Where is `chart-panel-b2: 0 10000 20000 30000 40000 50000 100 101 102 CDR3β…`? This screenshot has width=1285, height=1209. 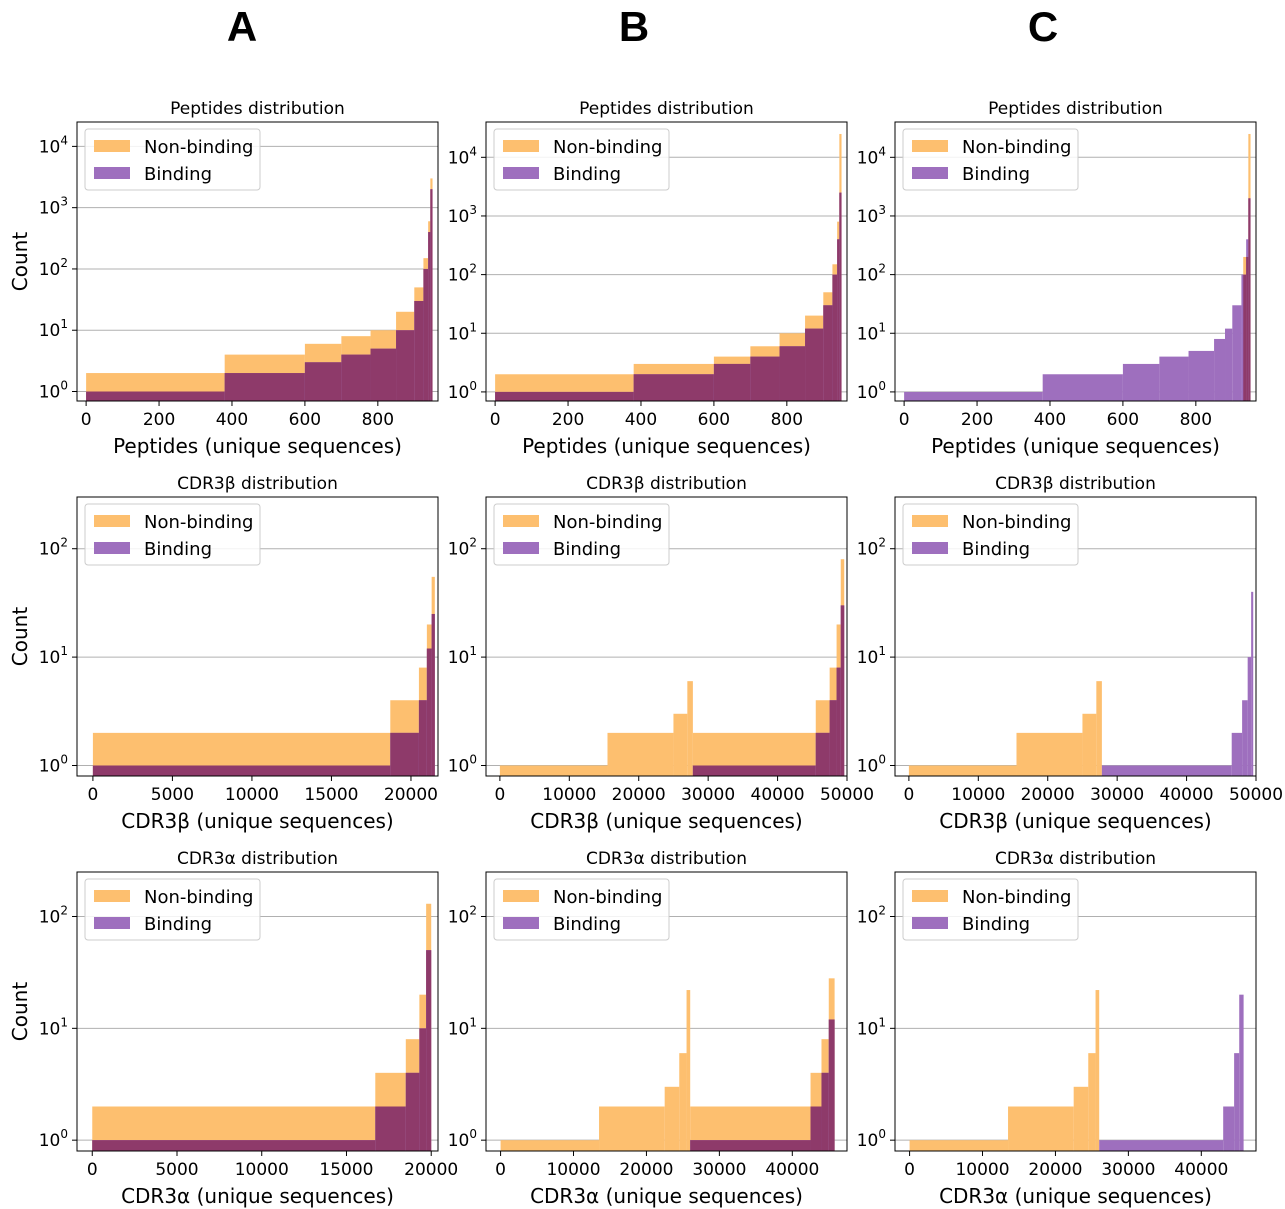 chart-panel-b2: 0 10000 20000 30000 40000 50000 100 101 102 CDR3β… is located at coordinates (661, 653).